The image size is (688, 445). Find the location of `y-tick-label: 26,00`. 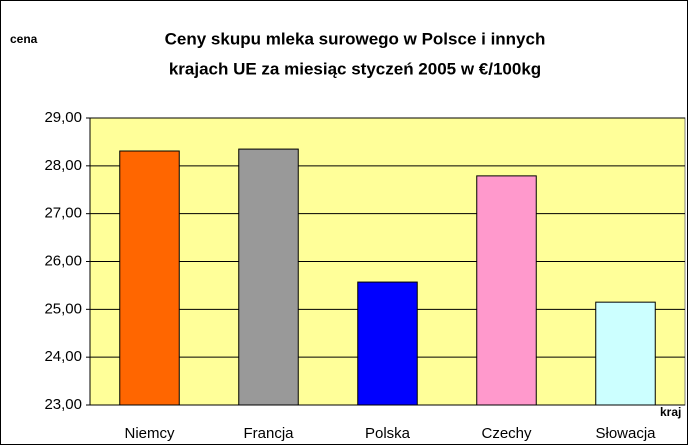

y-tick-label: 26,00 is located at coordinates (63, 260).